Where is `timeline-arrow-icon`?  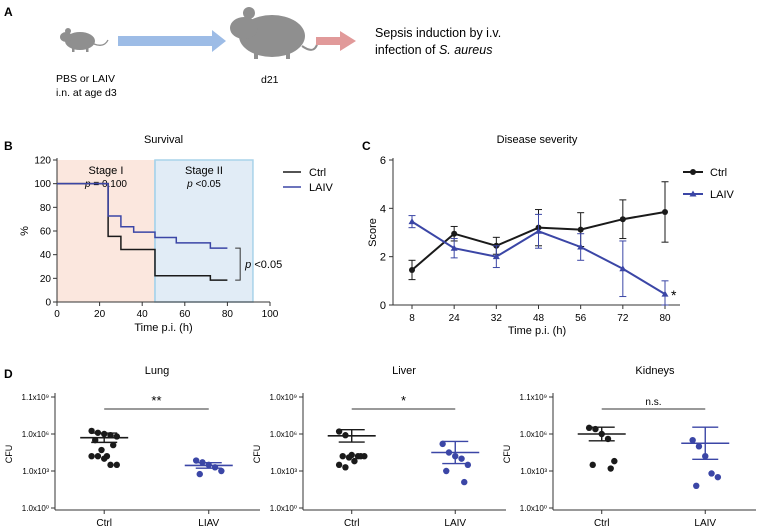
timeline-arrow-icon is located at coordinates (172, 41).